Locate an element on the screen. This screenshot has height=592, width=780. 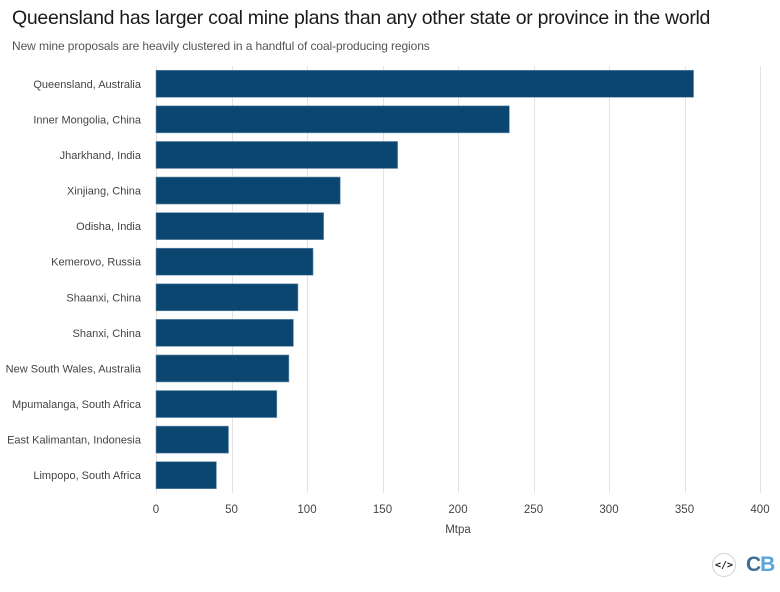
category-label: Shaanxi, China is located at coordinates (103, 298).